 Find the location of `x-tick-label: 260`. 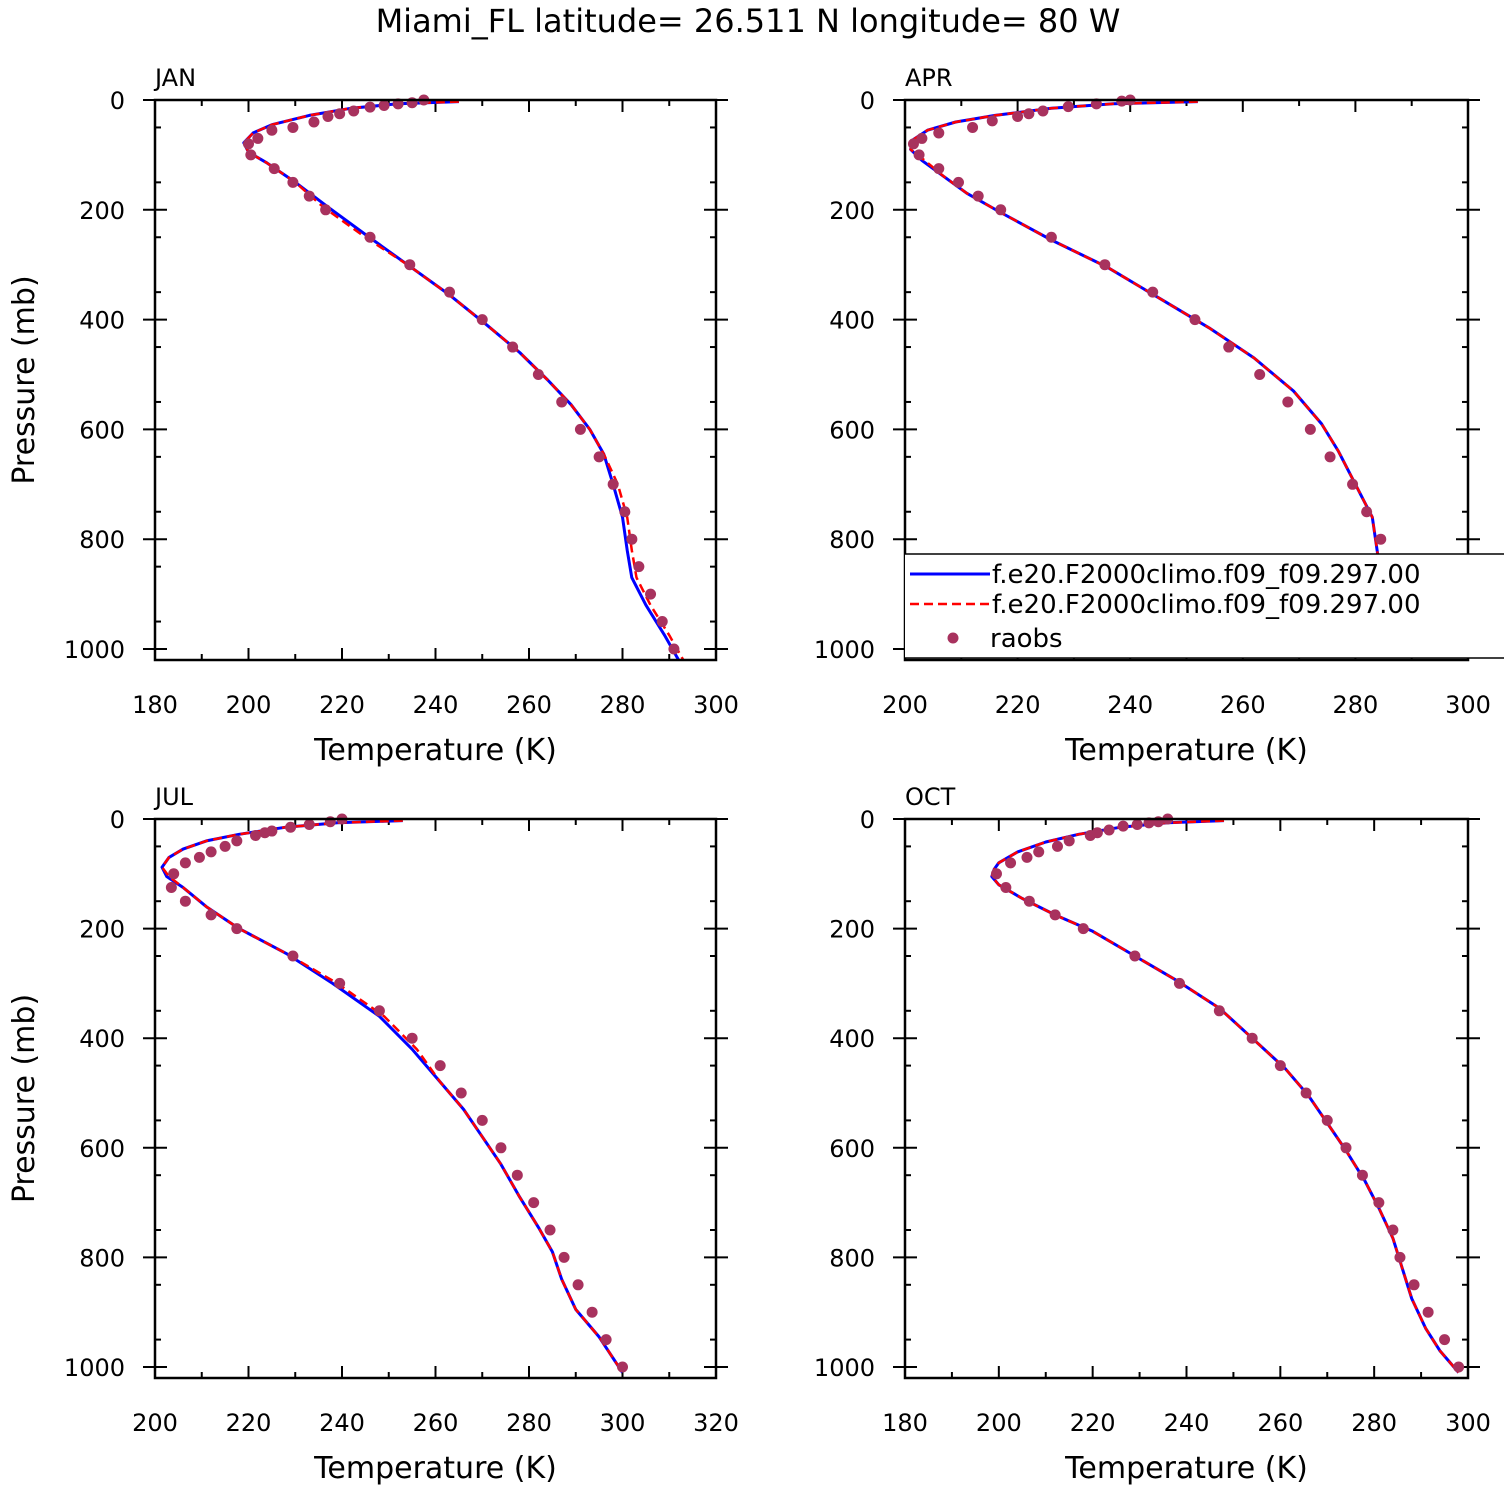

x-tick-label: 260 is located at coordinates (1280, 1423).